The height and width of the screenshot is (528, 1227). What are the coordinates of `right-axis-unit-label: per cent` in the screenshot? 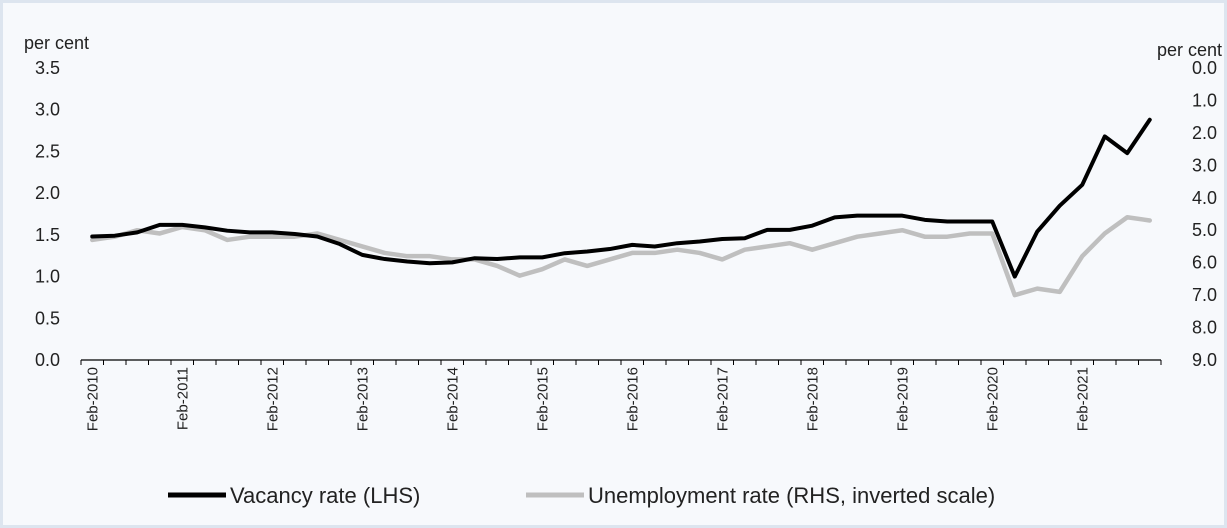 It's located at (1189, 50).